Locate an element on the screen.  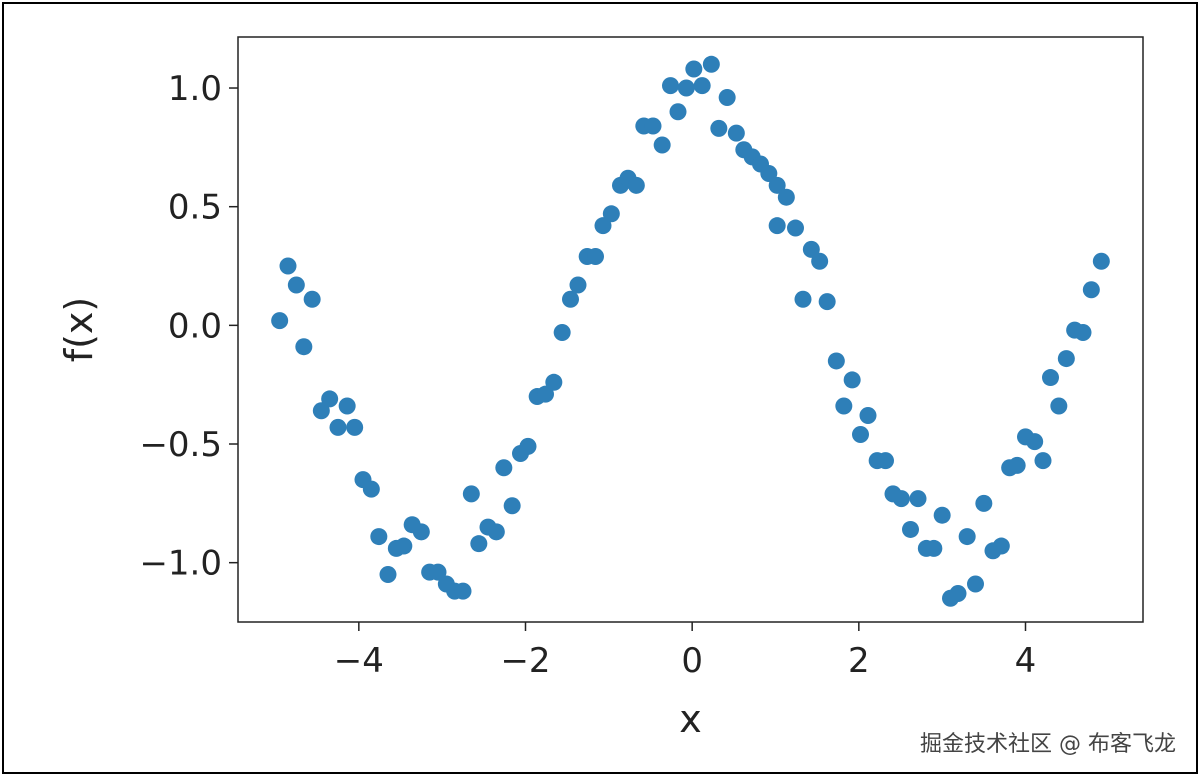
x-tick-label: 0 is located at coordinates (692, 661).